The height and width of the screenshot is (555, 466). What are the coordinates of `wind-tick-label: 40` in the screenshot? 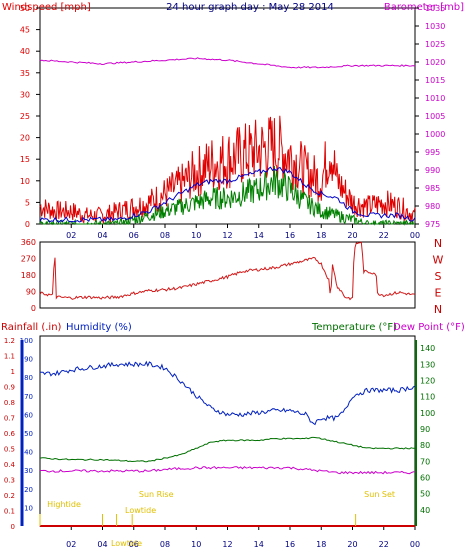 It's located at (25, 51).